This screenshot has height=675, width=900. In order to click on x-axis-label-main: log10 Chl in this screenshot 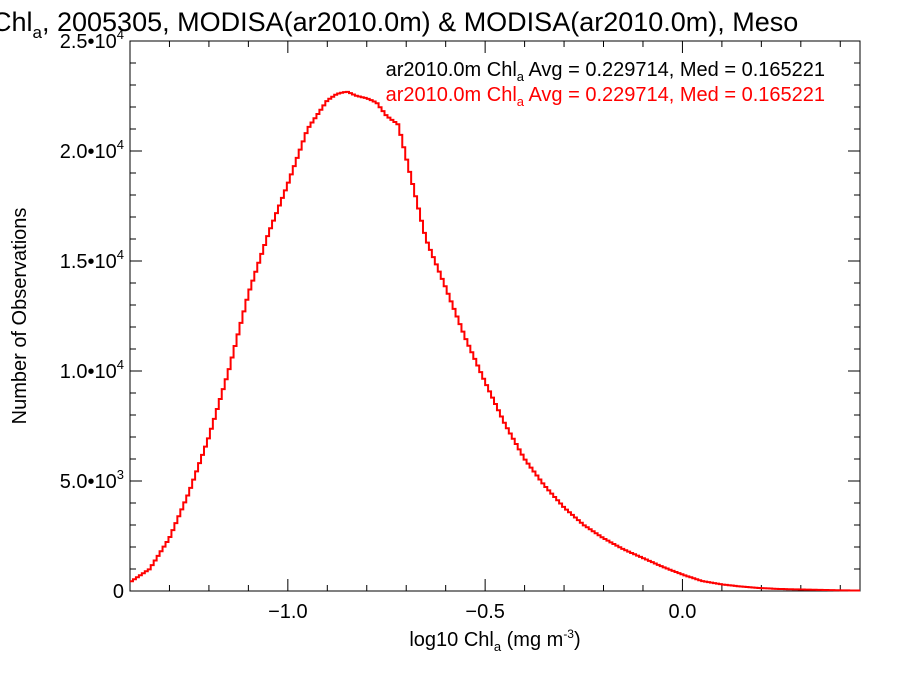, I will do `click(451, 640)`.